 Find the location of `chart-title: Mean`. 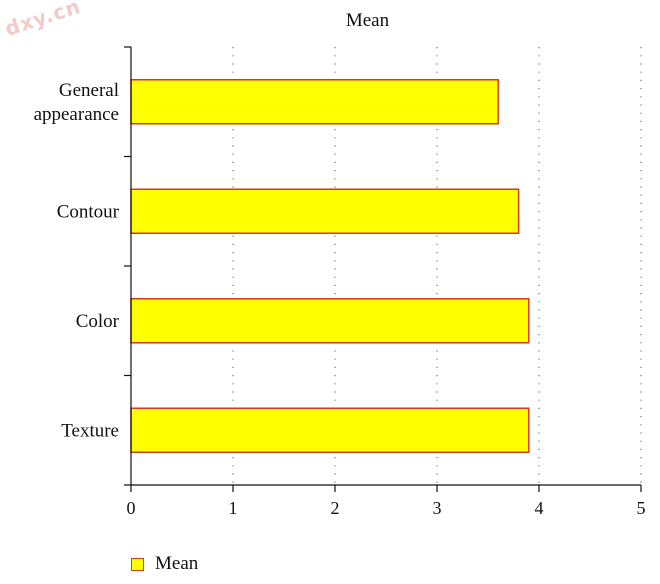

chart-title: Mean is located at coordinates (367, 20).